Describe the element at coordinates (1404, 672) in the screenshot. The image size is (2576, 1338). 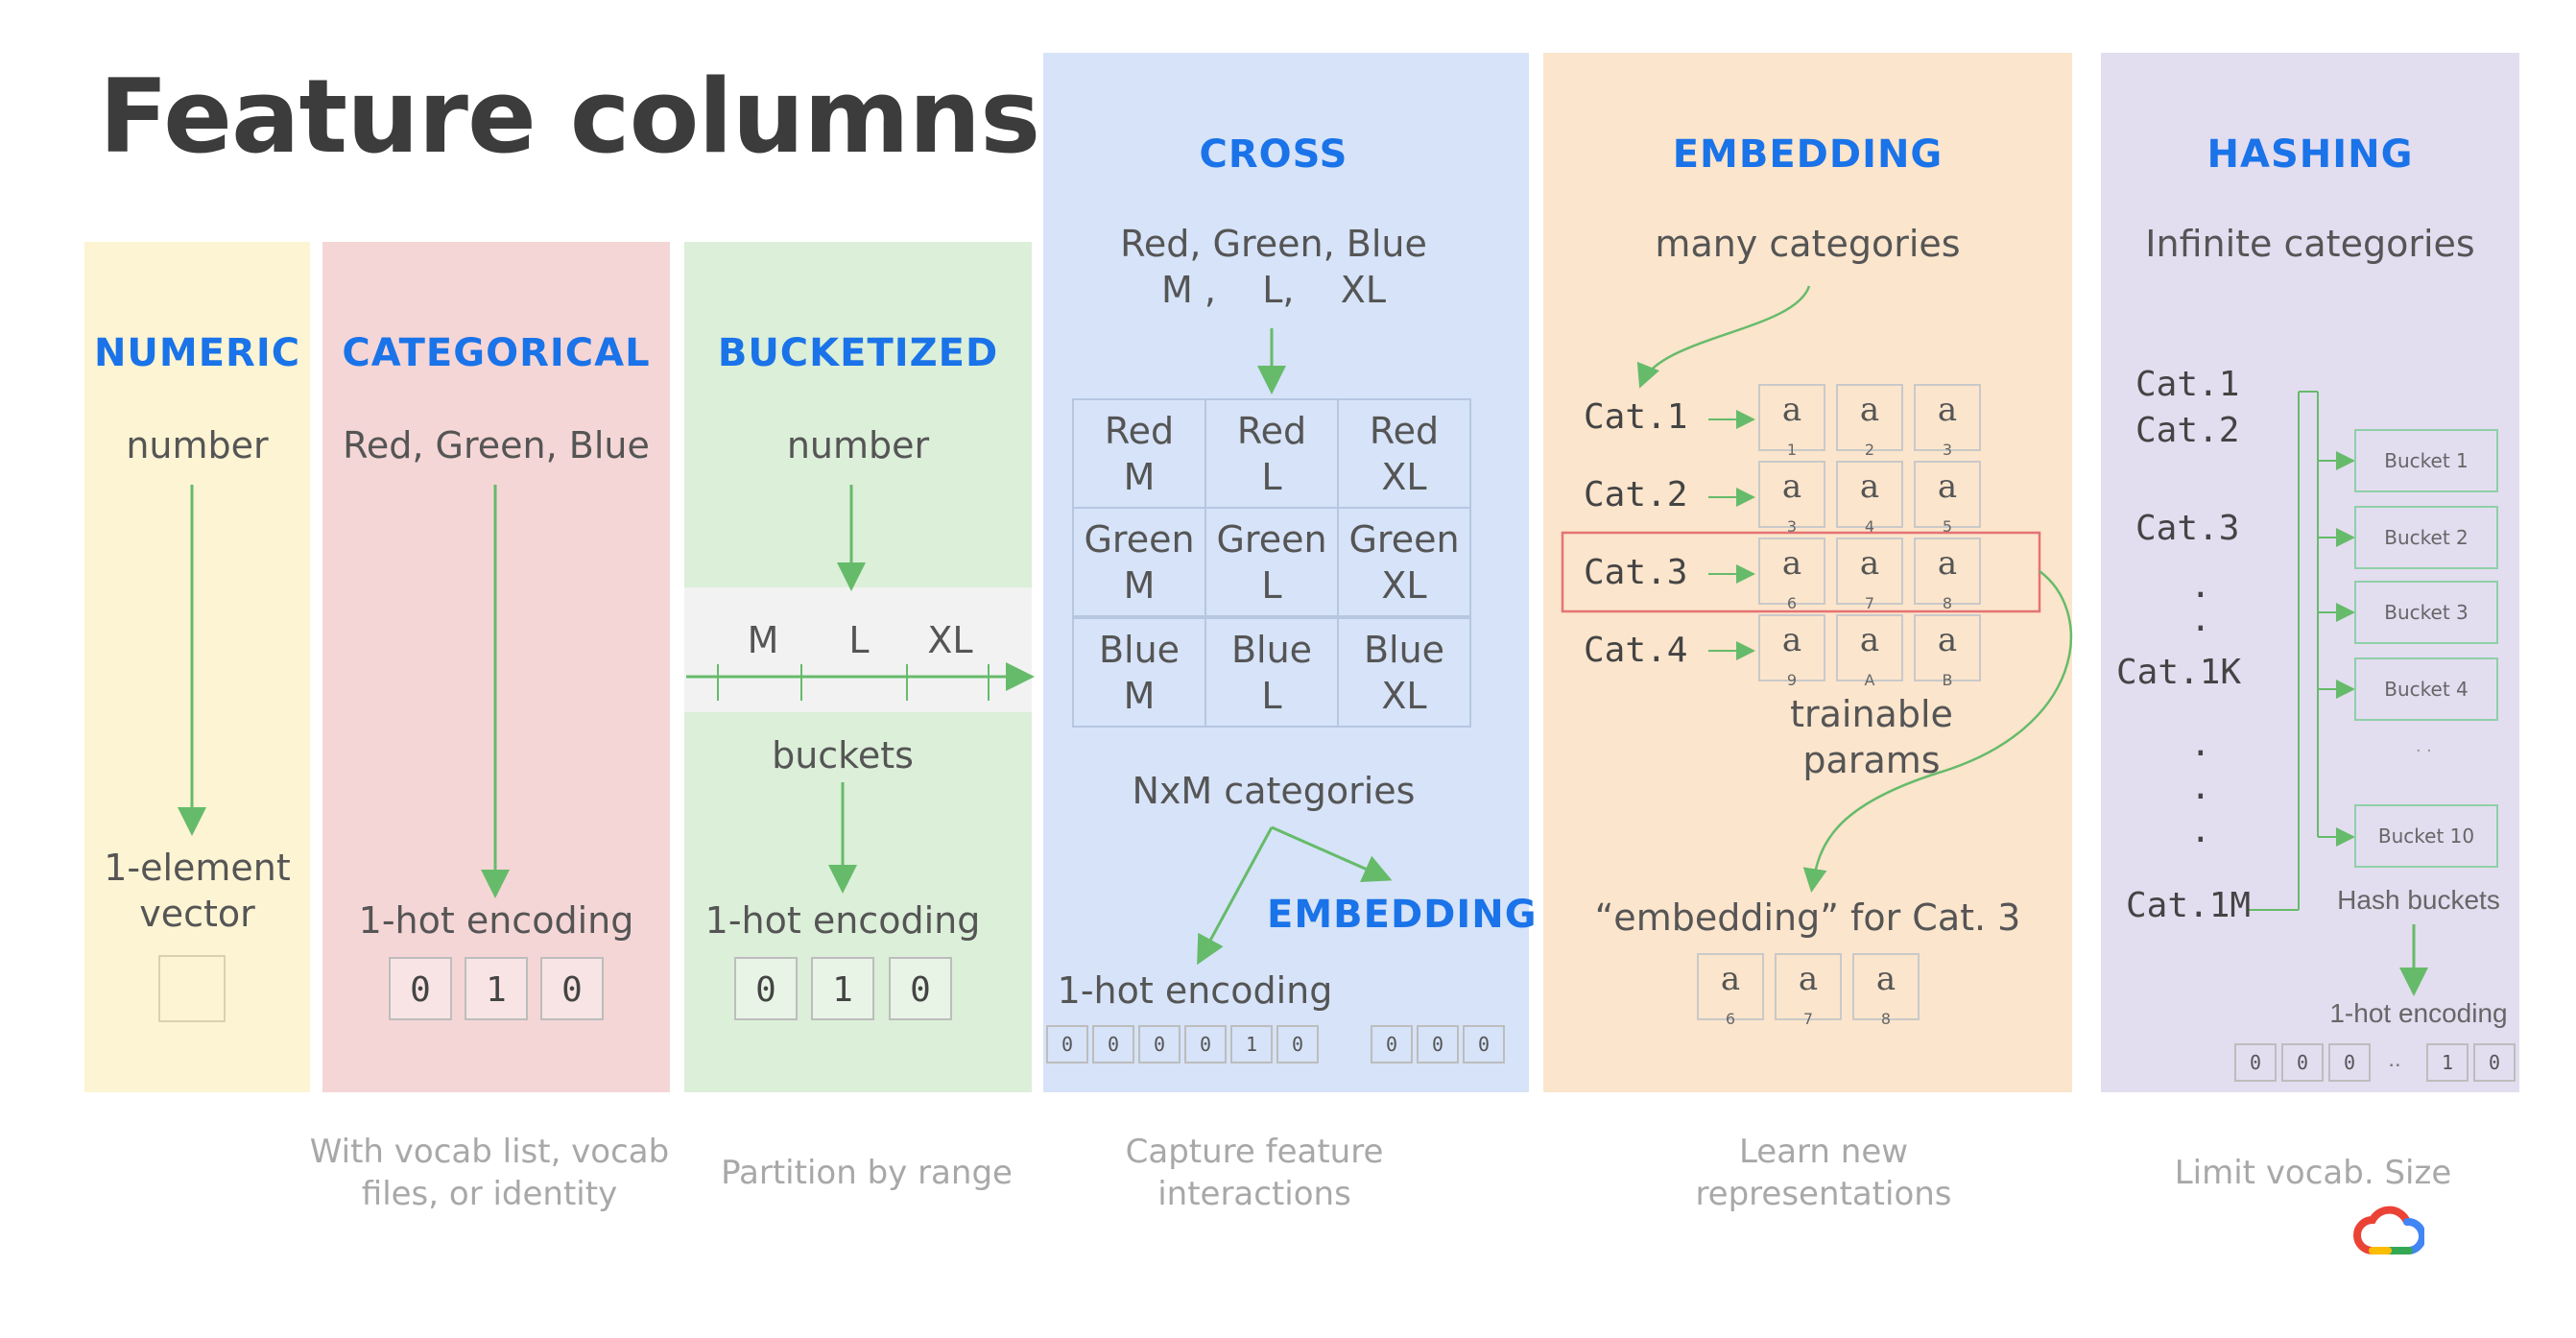
I see `cross-grid-cell: Blue XL` at that location.